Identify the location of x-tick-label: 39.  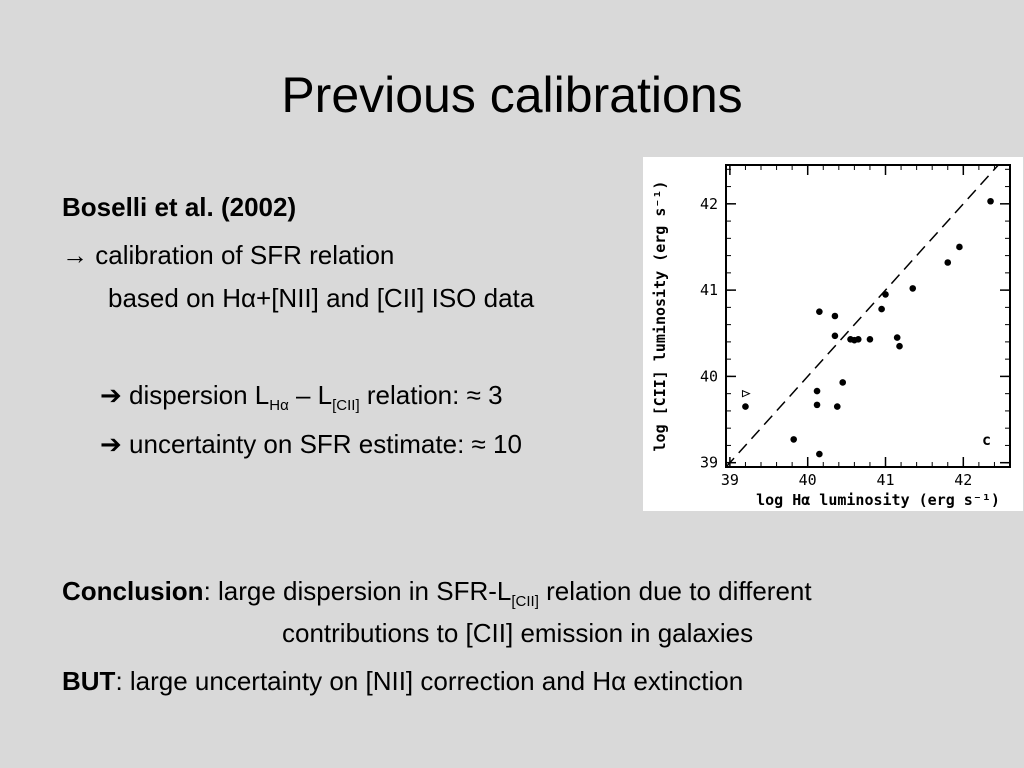
(730, 480).